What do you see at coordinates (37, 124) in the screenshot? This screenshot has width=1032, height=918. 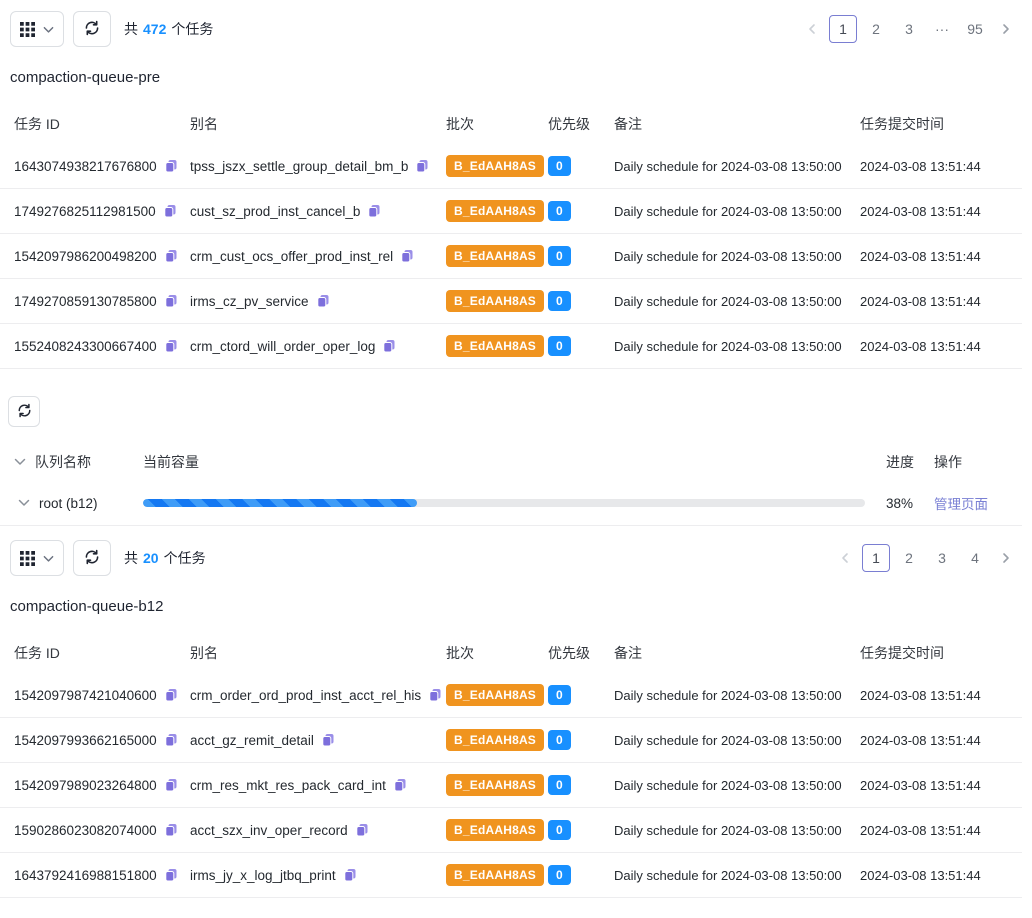 I see `col-task-id: 任务 ID` at bounding box center [37, 124].